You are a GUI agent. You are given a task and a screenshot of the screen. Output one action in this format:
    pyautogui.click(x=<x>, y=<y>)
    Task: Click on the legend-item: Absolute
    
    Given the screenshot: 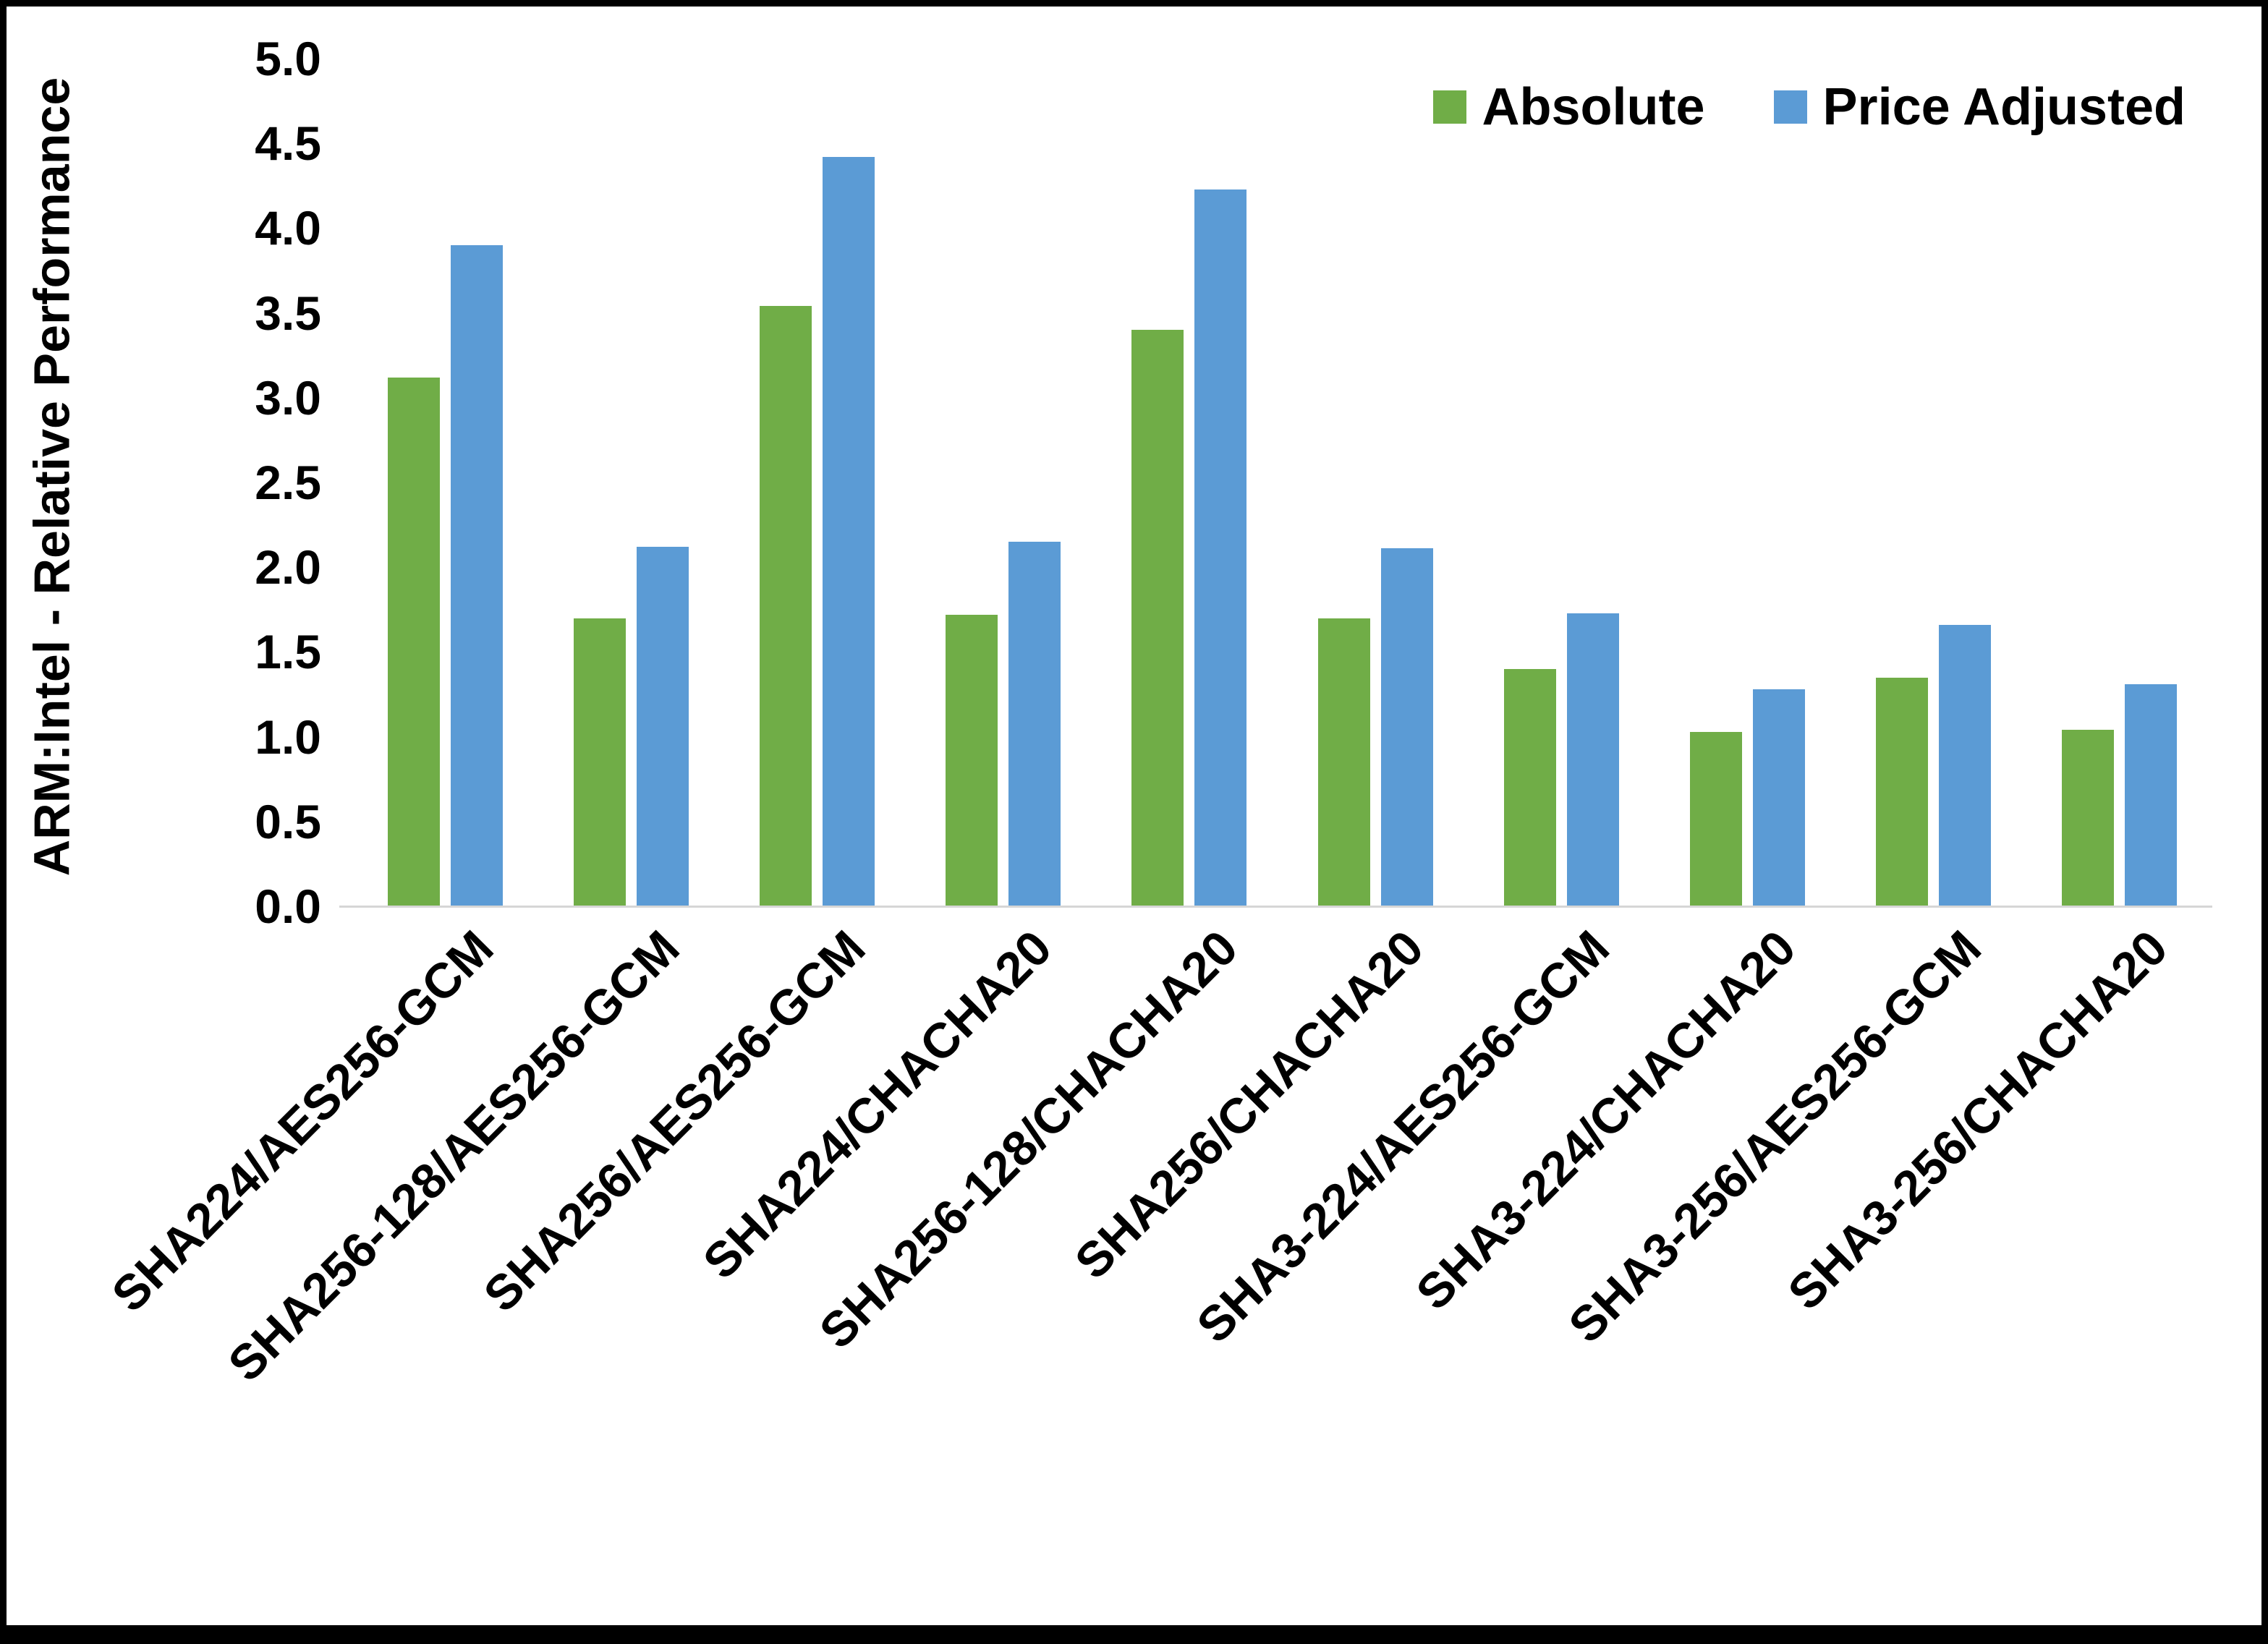 What is the action you would take?
    pyautogui.click(x=1568, y=107)
    